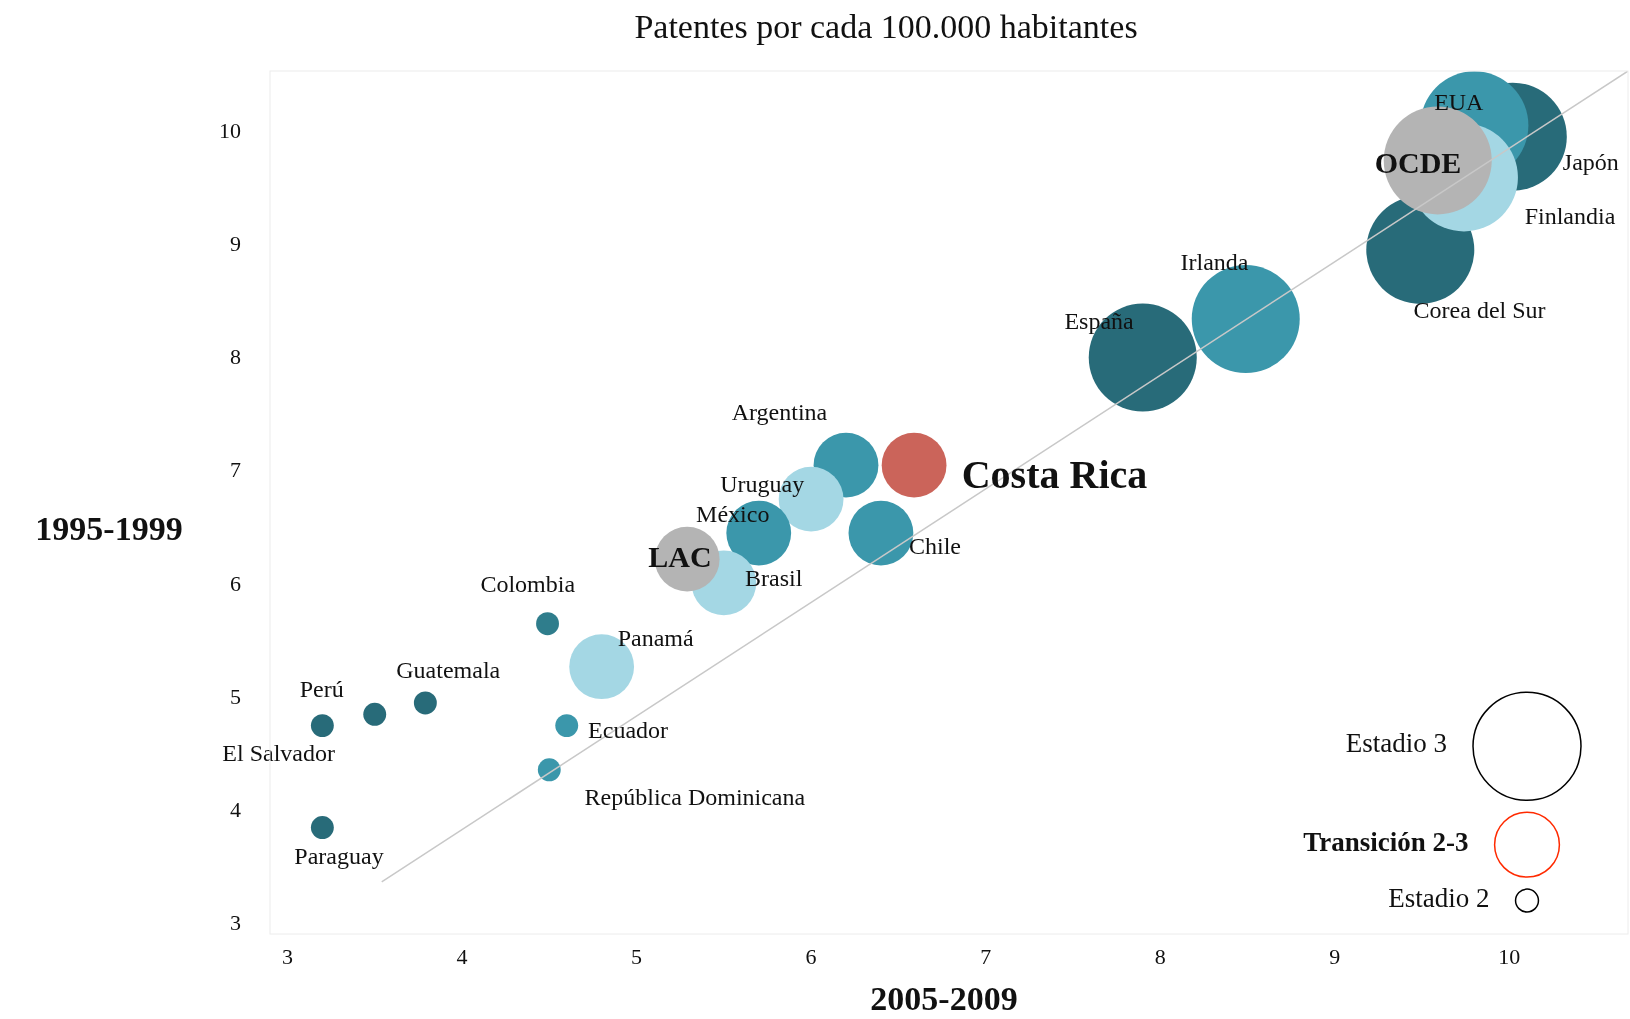 The height and width of the screenshot is (1019, 1630). I want to click on annotation: Chile, so click(935, 546).